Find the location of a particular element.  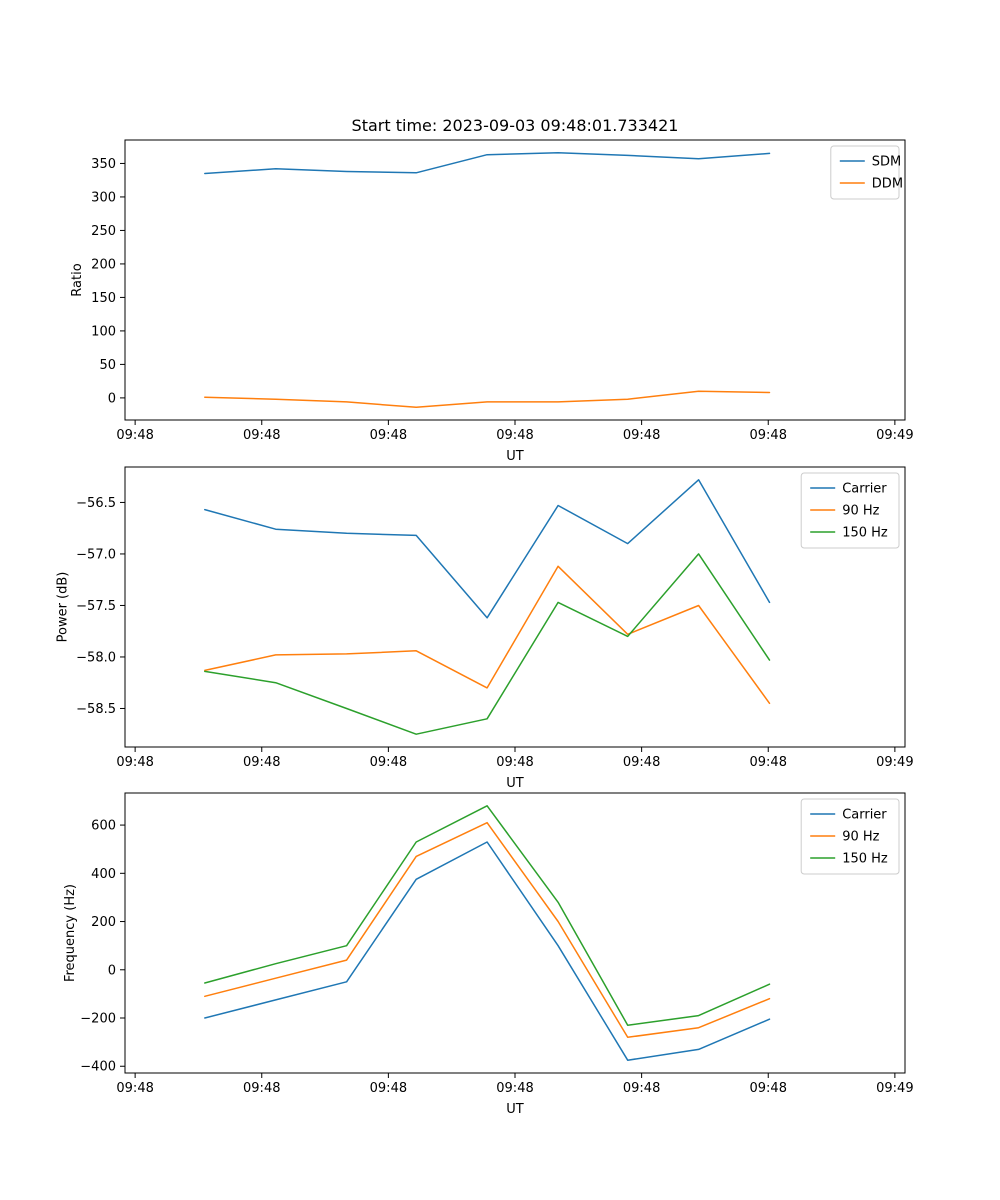

y-tick-label: −400 is located at coordinates (98, 1067).